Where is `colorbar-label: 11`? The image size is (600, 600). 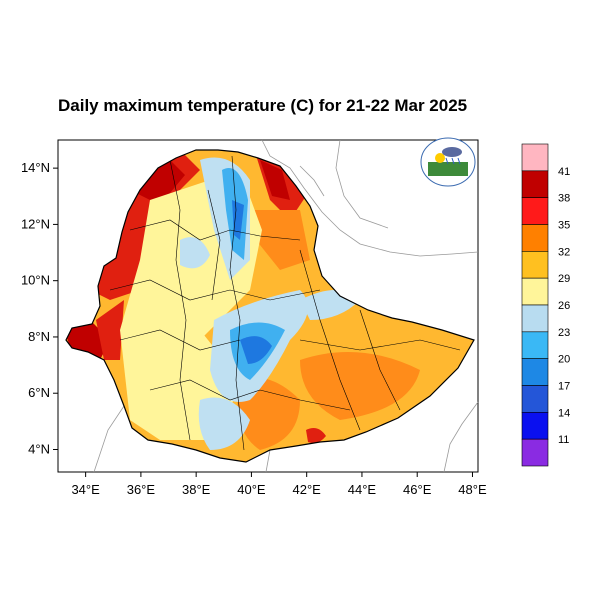 colorbar-label: 11 is located at coordinates (563, 440).